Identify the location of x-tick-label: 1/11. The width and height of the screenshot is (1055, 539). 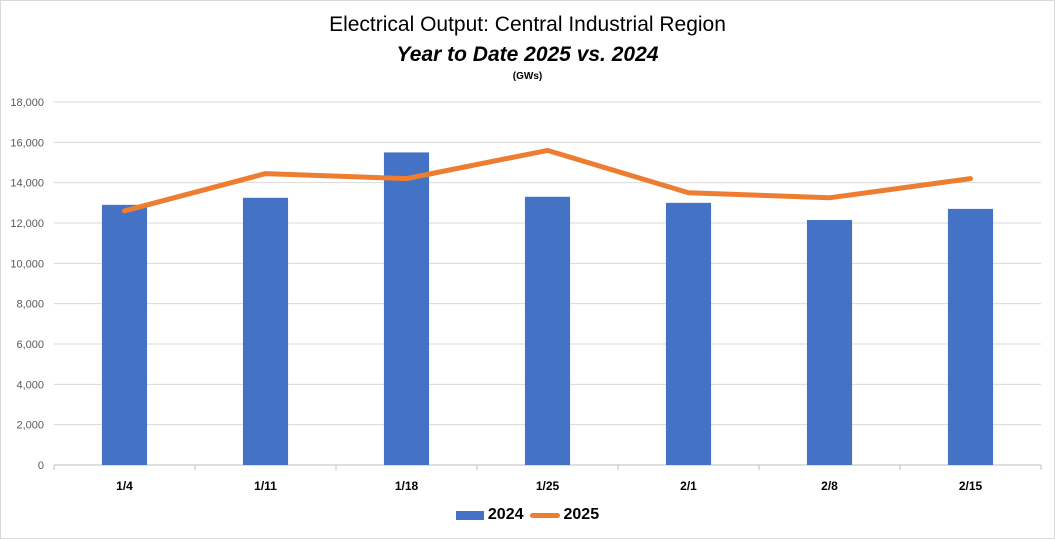
(265, 486).